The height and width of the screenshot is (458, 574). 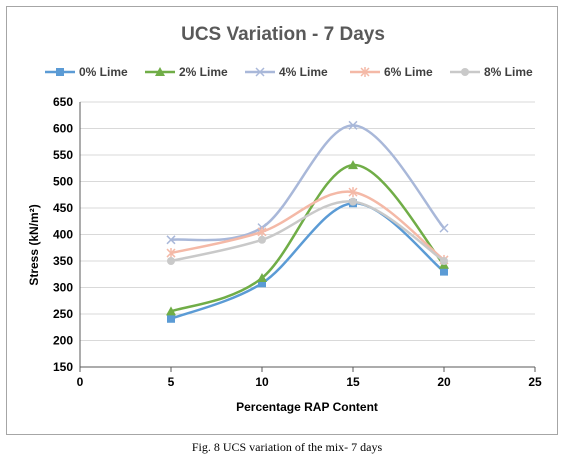 What do you see at coordinates (63, 341) in the screenshot?
I see `y-tick-label: 200` at bounding box center [63, 341].